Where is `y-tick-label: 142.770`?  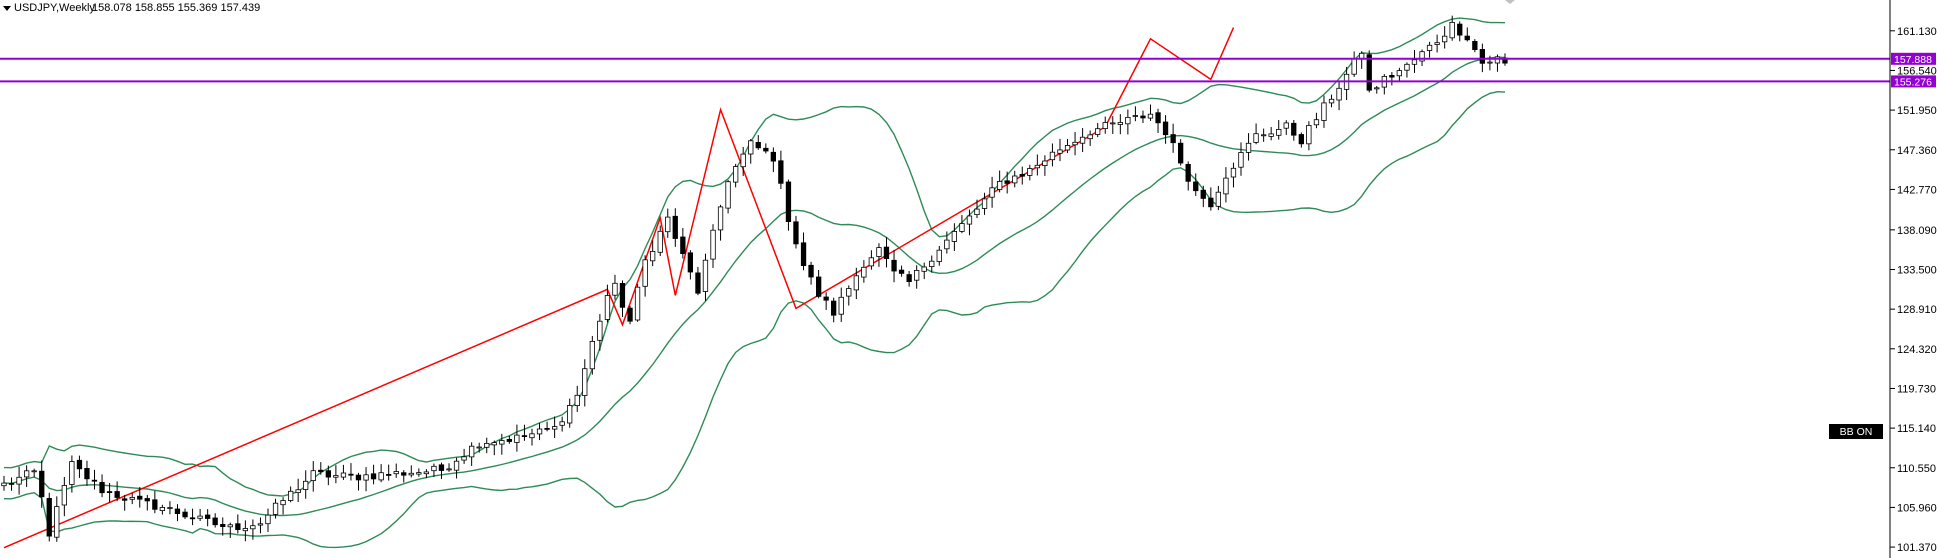
y-tick-label: 142.770 is located at coordinates (1917, 190).